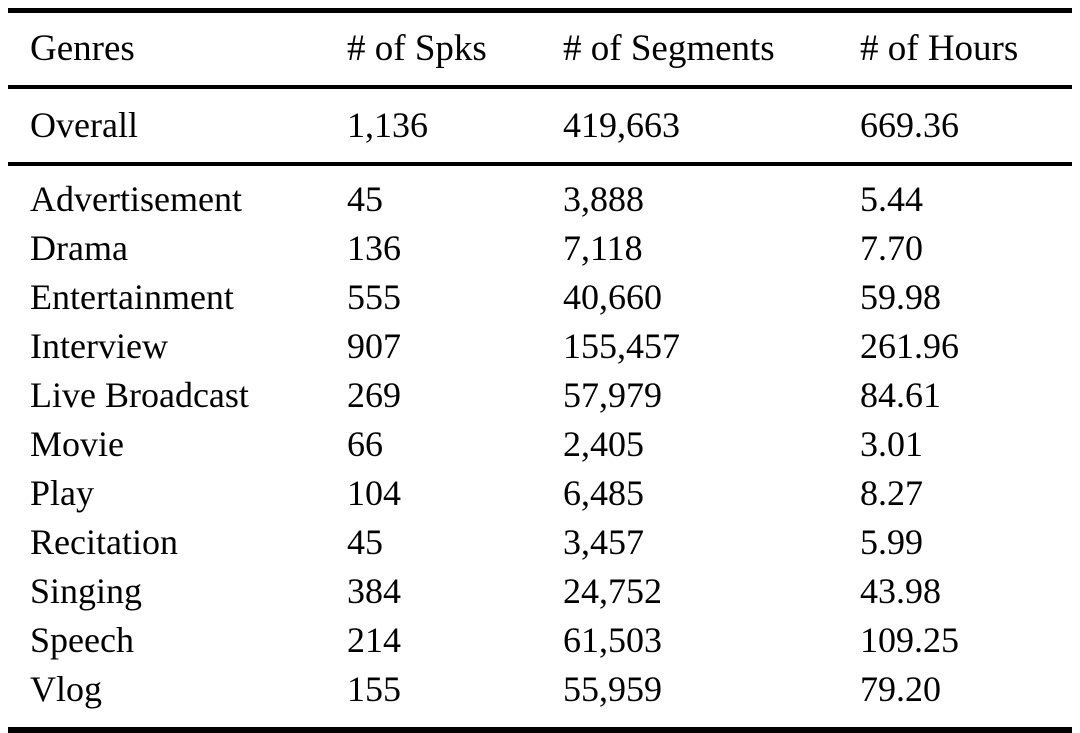  Describe the element at coordinates (540, 640) in the screenshot. I see `row-speech: Speech 214 61,503 109.25` at that location.